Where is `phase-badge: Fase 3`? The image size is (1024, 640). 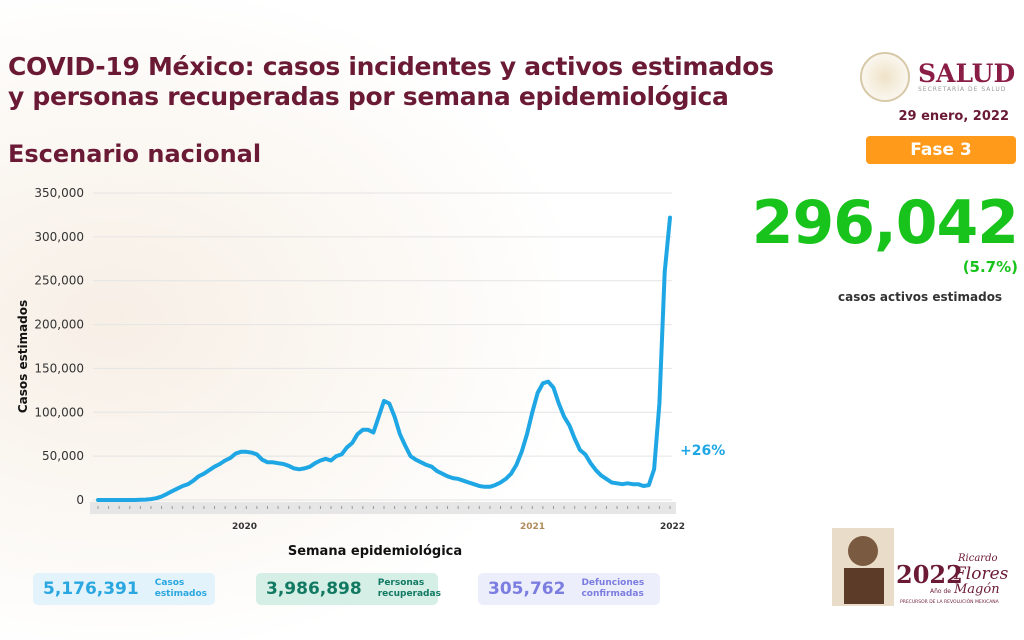 phase-badge: Fase 3 is located at coordinates (941, 150).